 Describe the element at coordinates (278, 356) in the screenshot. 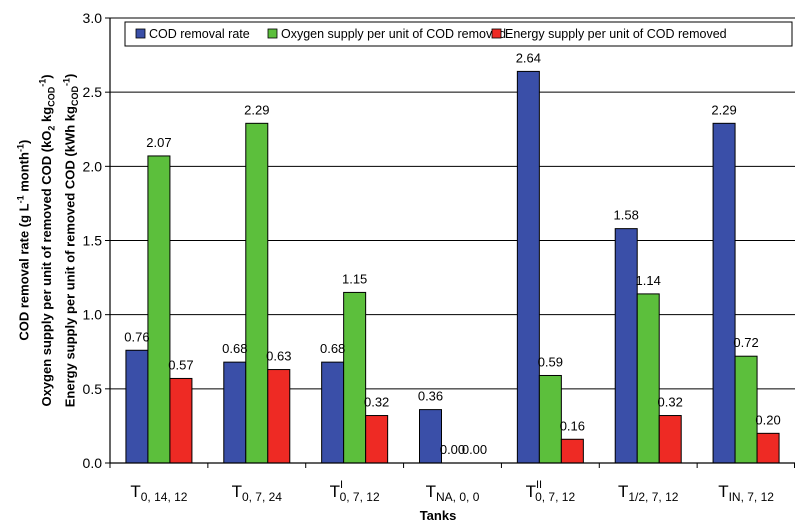

I see `data-label: 0.63` at that location.